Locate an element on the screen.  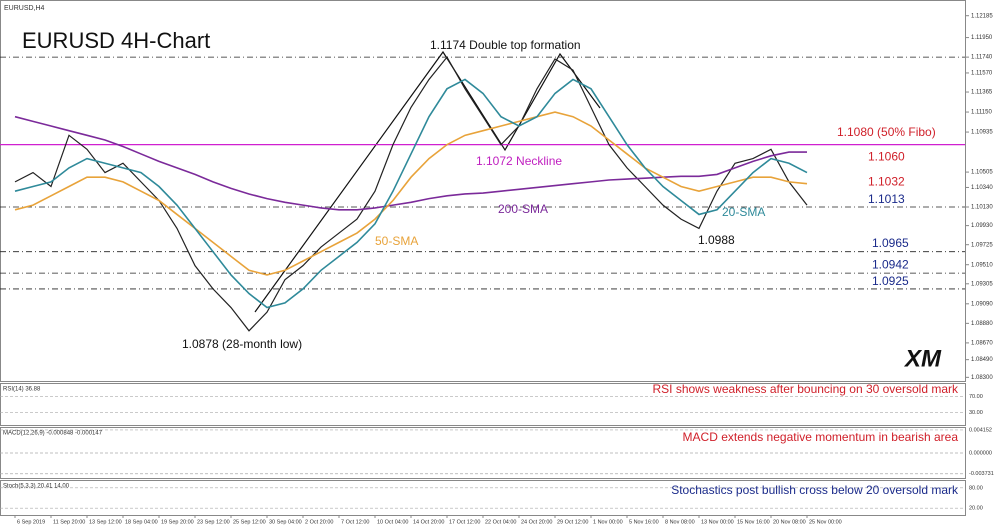
rsi-panel is located at coordinates (483, 404).